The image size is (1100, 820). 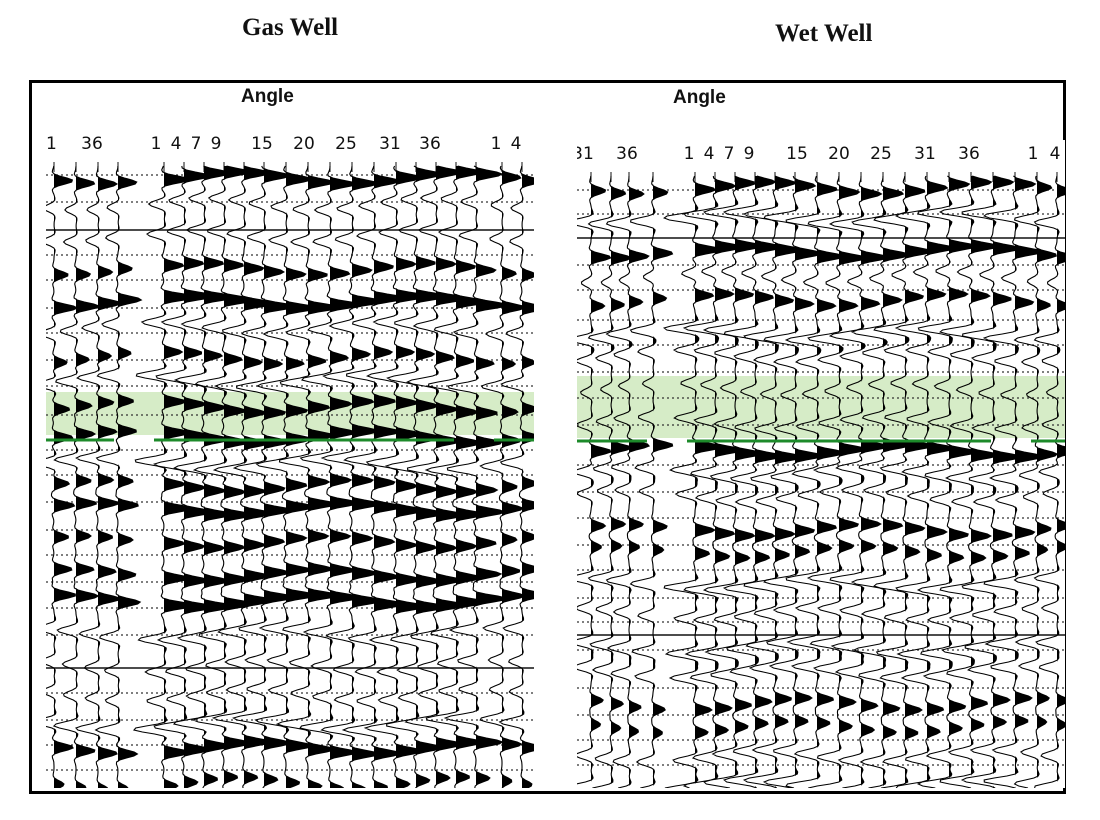 What do you see at coordinates (824, 33) in the screenshot?
I see `wet-well-title: Wet Well` at bounding box center [824, 33].